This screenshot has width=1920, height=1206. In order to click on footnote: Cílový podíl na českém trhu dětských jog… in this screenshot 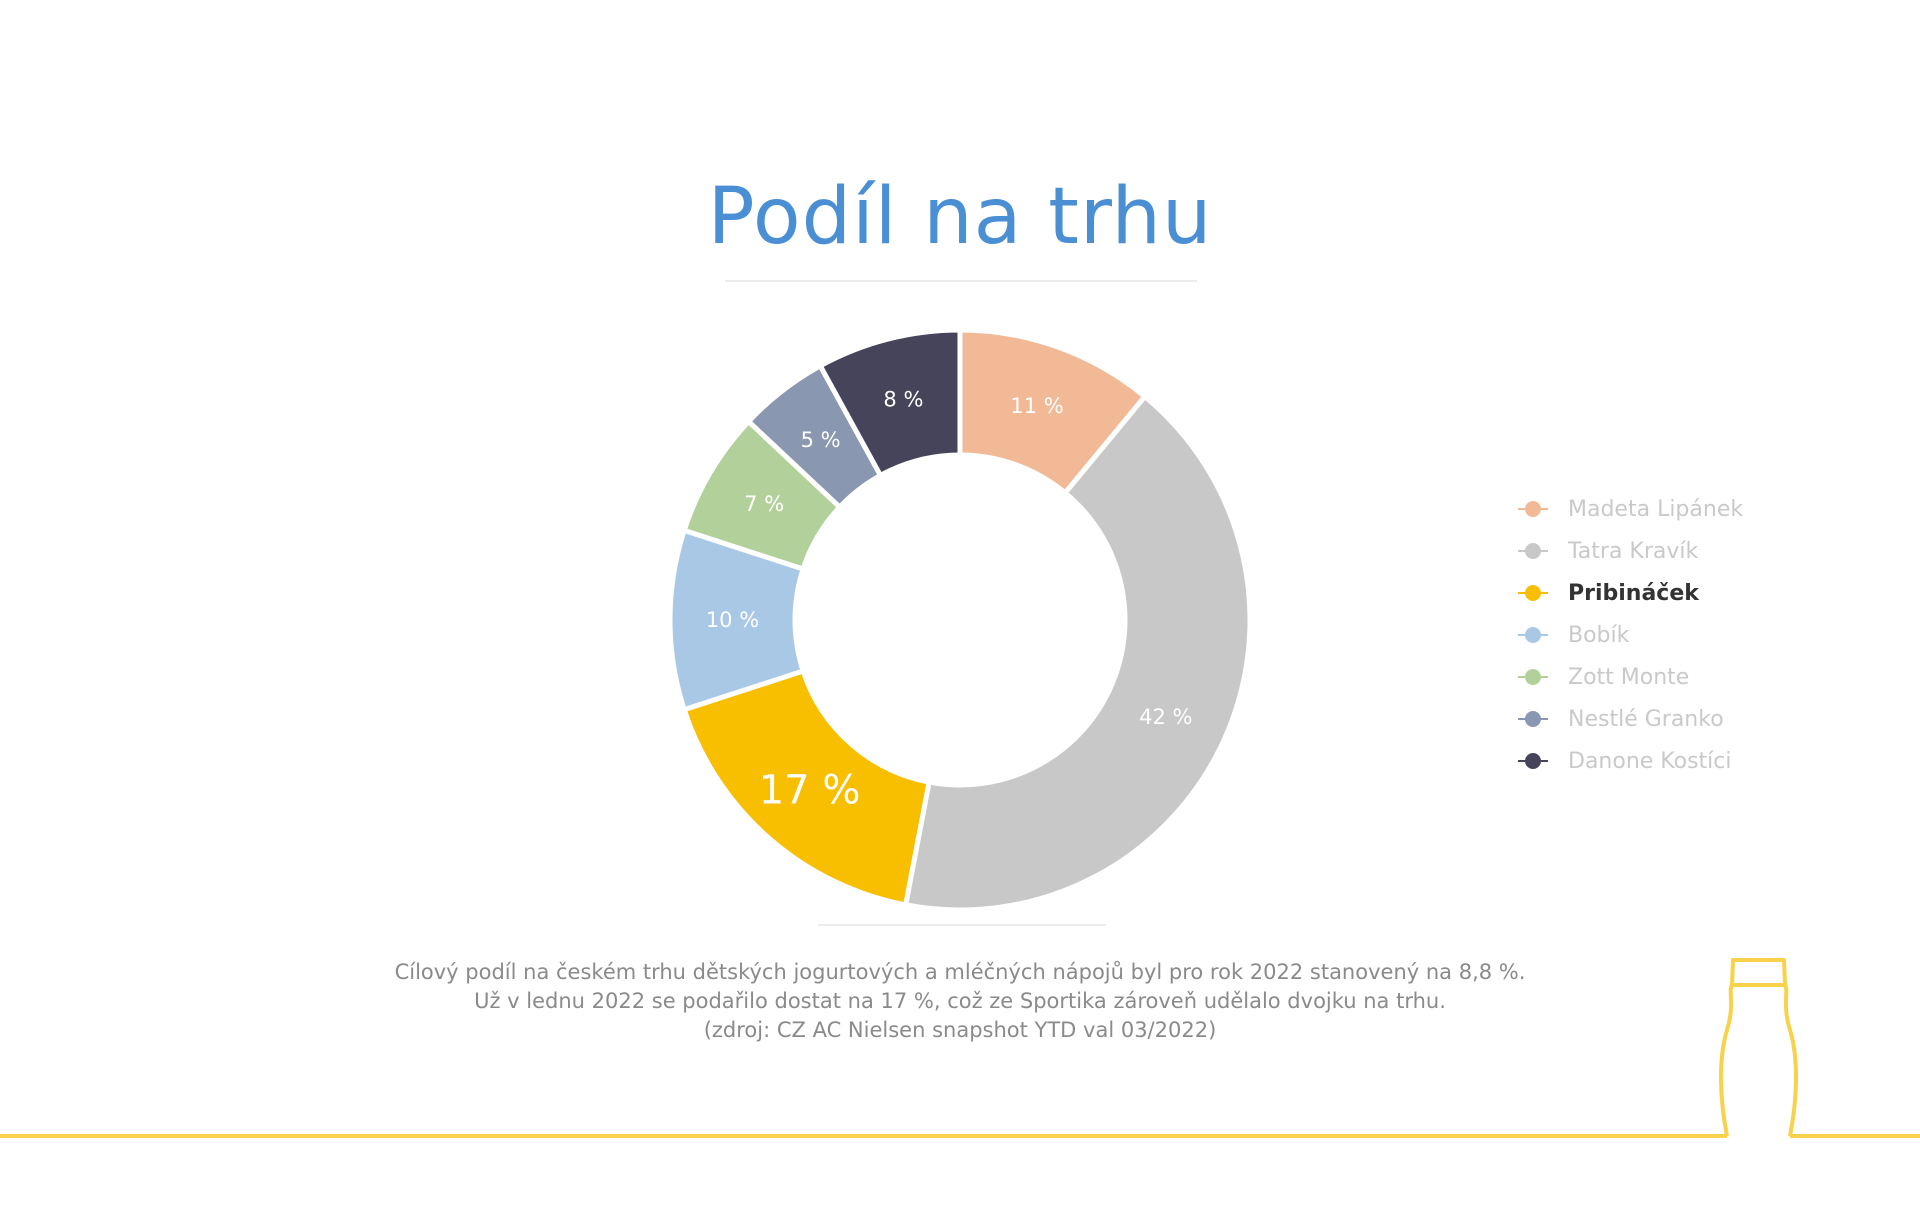, I will do `click(960, 1001)`.